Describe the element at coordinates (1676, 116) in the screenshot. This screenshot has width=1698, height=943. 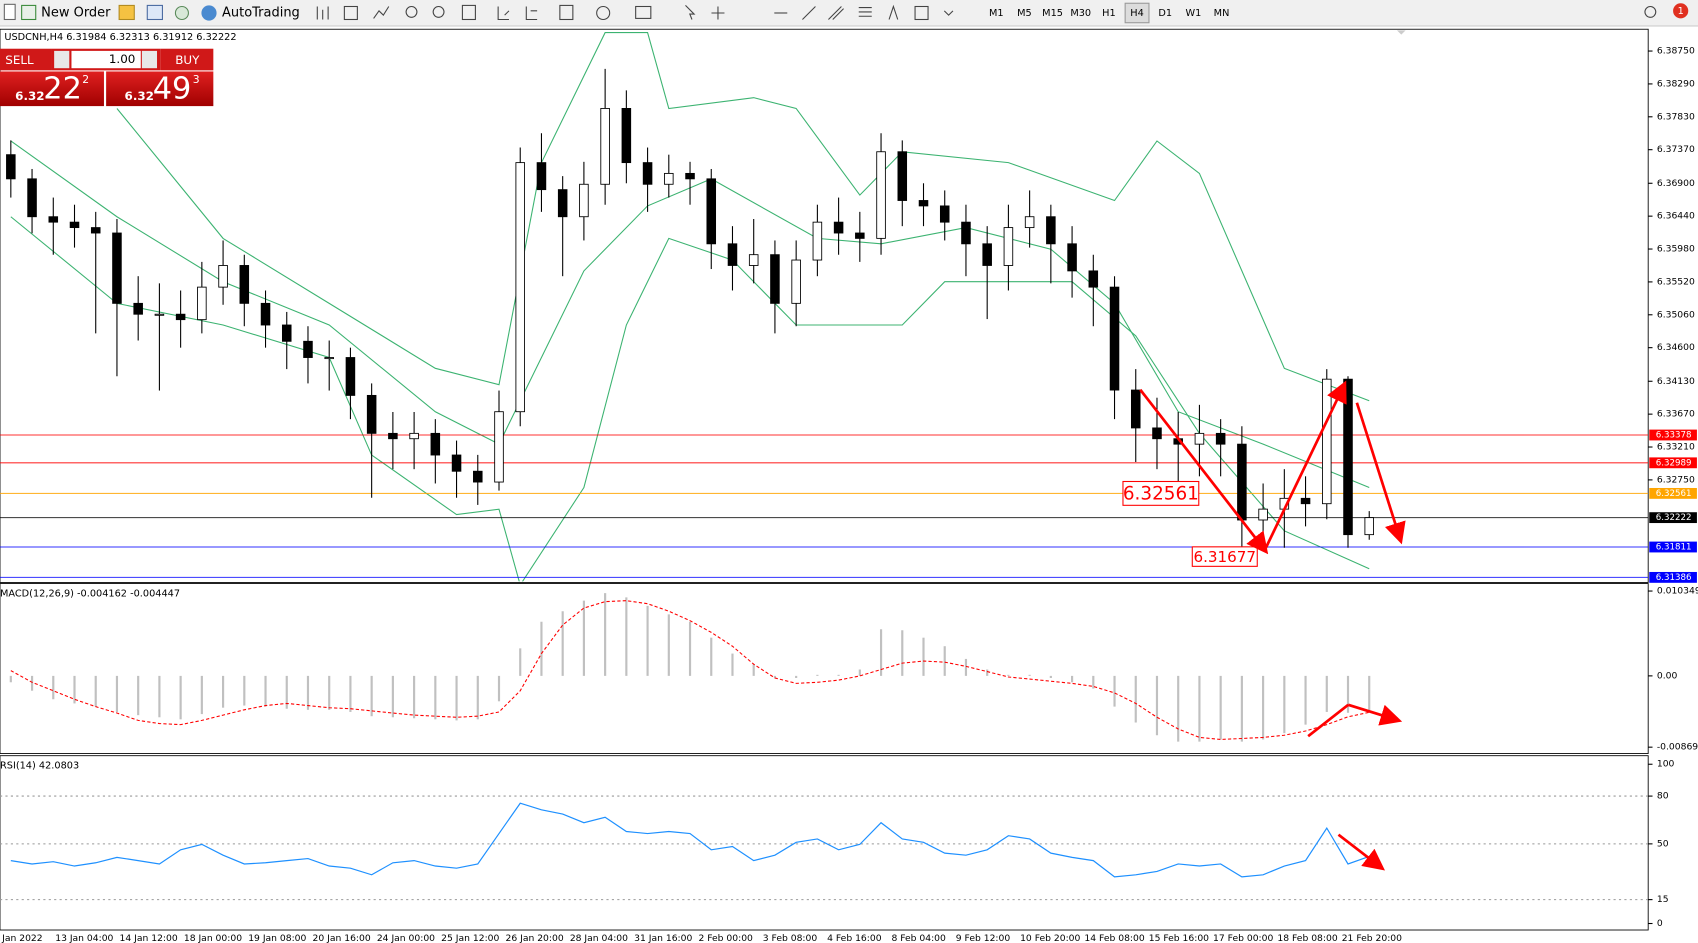
I see `y-tick-label: 6.37830` at that location.